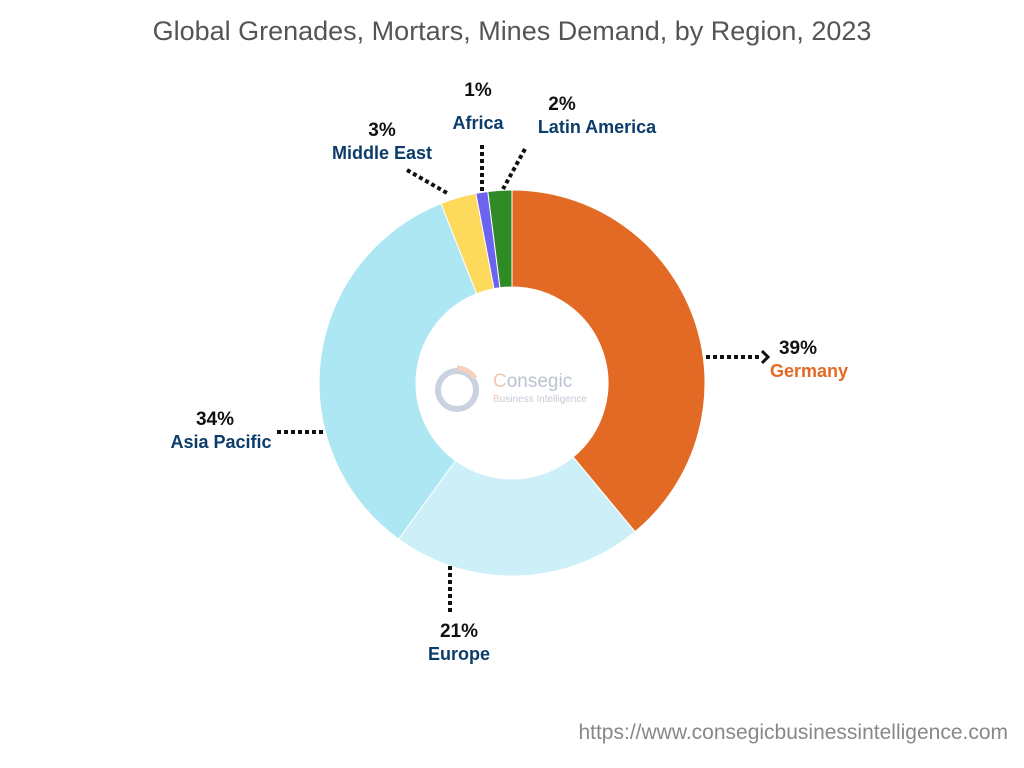  What do you see at coordinates (608, 361) in the screenshot?
I see `slice-germany` at bounding box center [608, 361].